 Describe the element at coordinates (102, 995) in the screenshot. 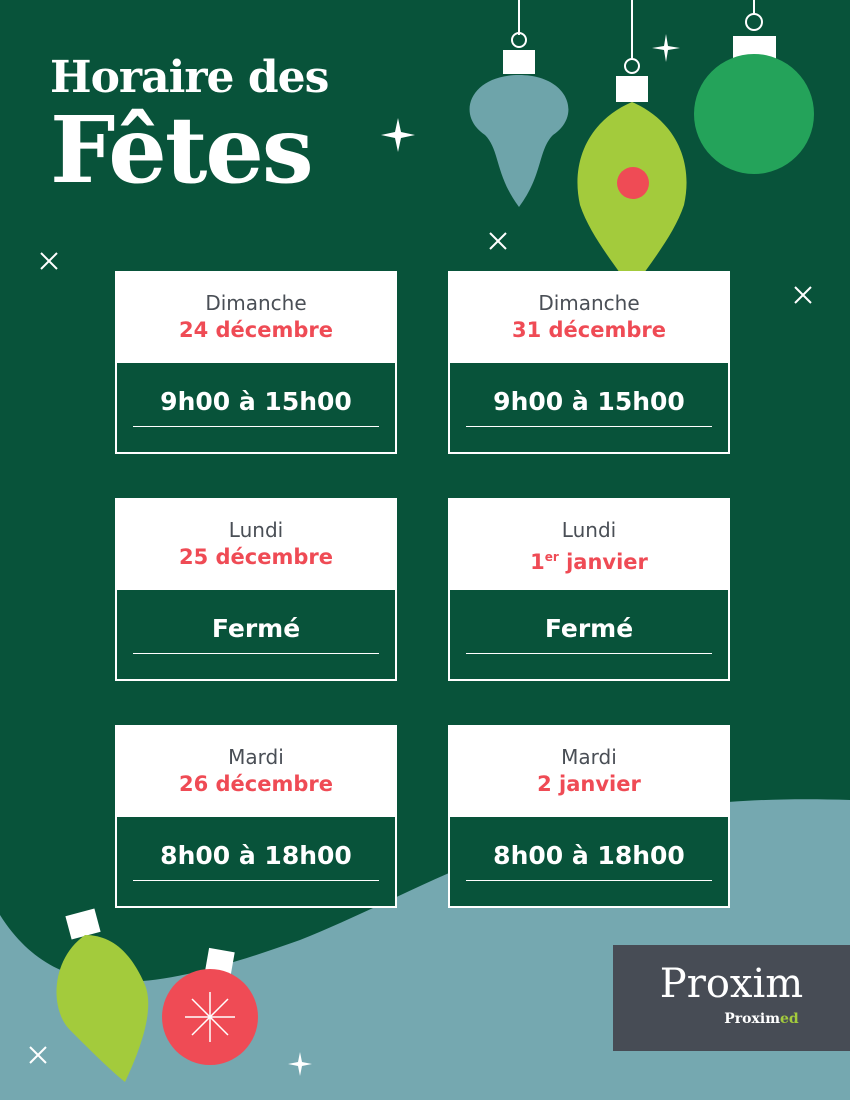

I see `ornament-lime-bottom-icon` at that location.